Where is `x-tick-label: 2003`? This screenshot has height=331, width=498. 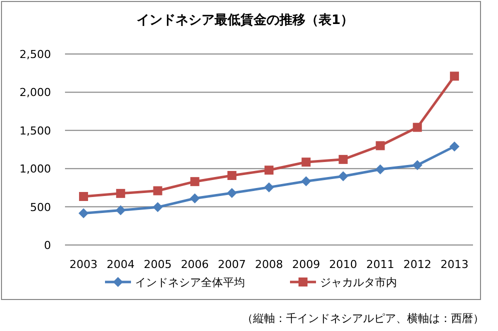
x-tick-label: 2003 is located at coordinates (84, 264).